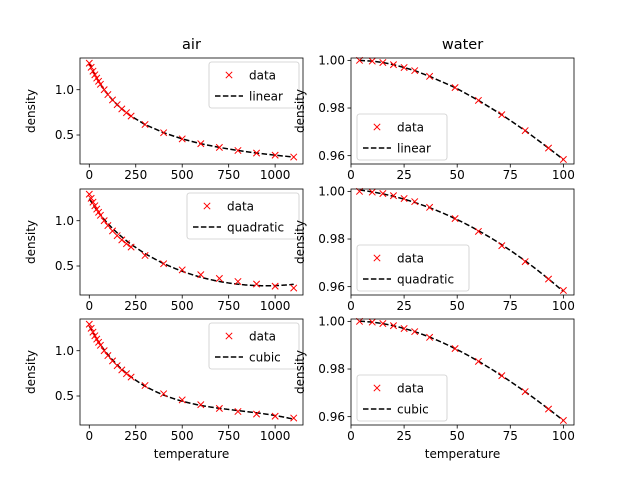 This screenshot has width=640, height=480. Describe the element at coordinates (191, 45) in the screenshot. I see `subplot-title: air` at that location.